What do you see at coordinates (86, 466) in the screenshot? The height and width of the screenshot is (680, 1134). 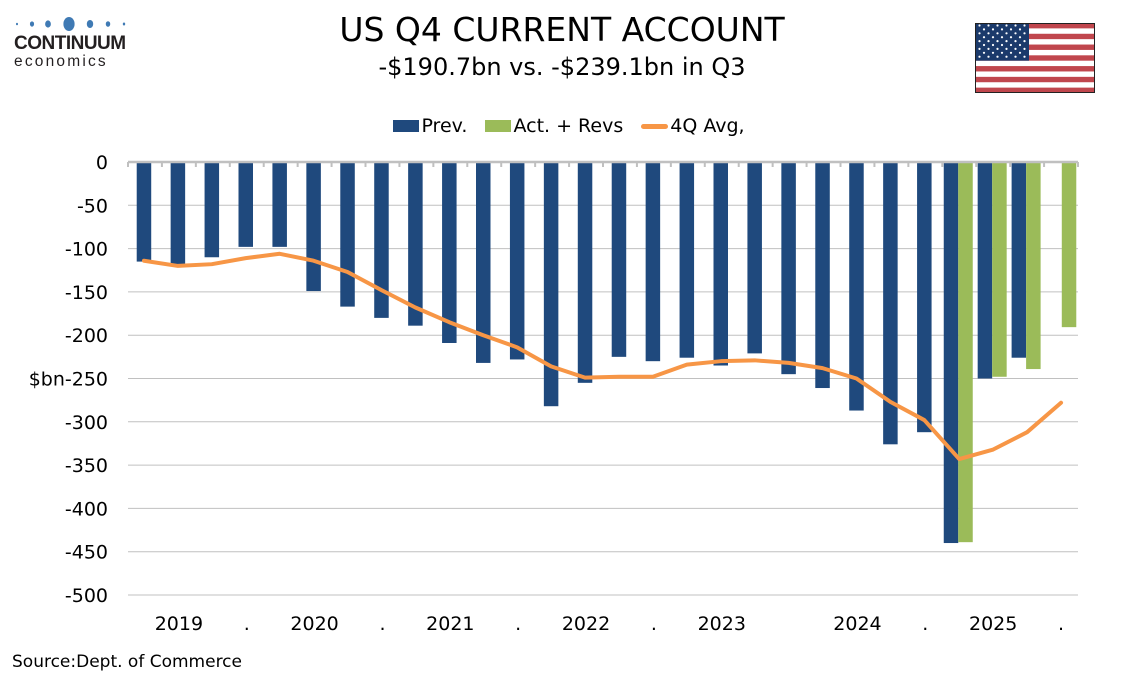 I see `y-tick-label: -350` at bounding box center [86, 466].